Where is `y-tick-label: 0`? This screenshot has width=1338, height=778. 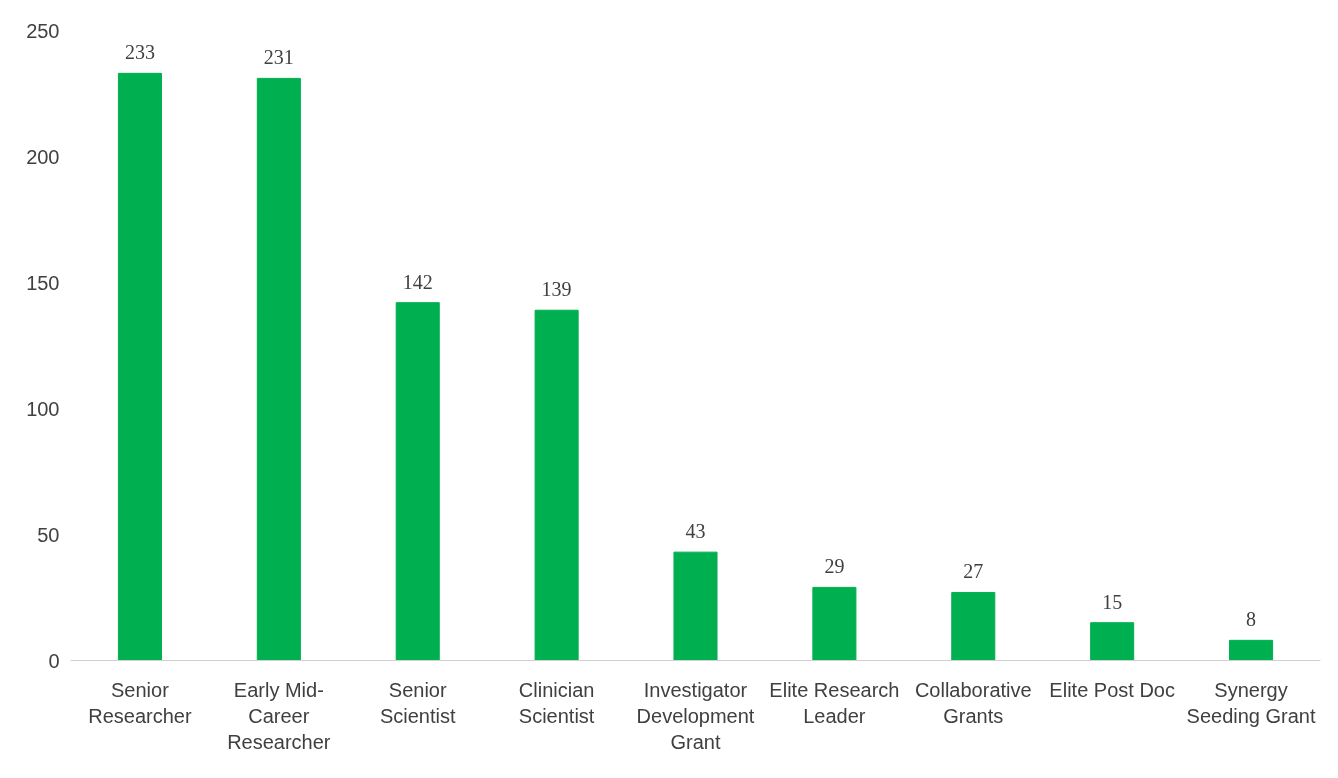
y-tick-label: 0 is located at coordinates (54, 660).